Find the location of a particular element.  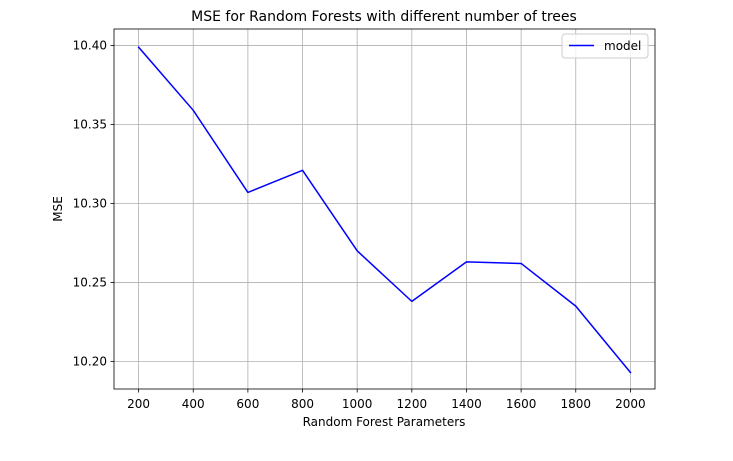

x-tick-label: 200 is located at coordinates (138, 404).